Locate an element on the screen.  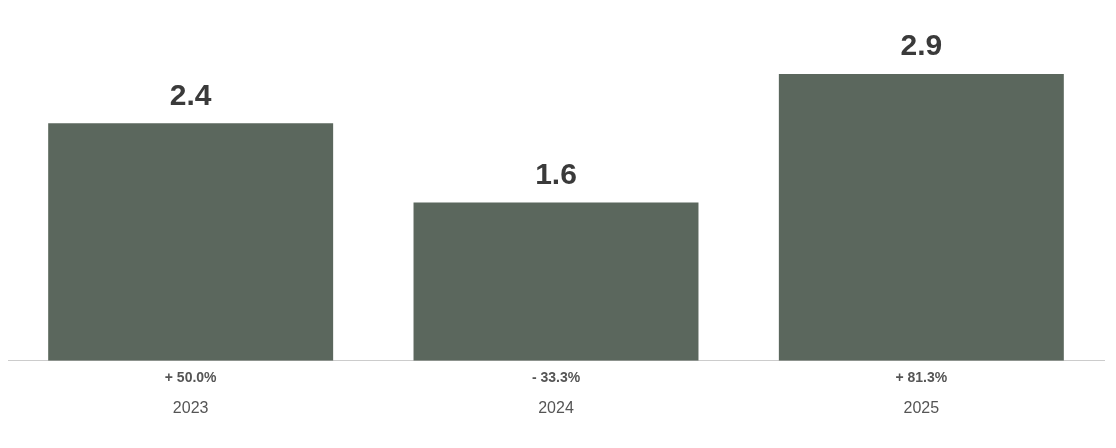
annotation: + 50.0% is located at coordinates (191, 376).